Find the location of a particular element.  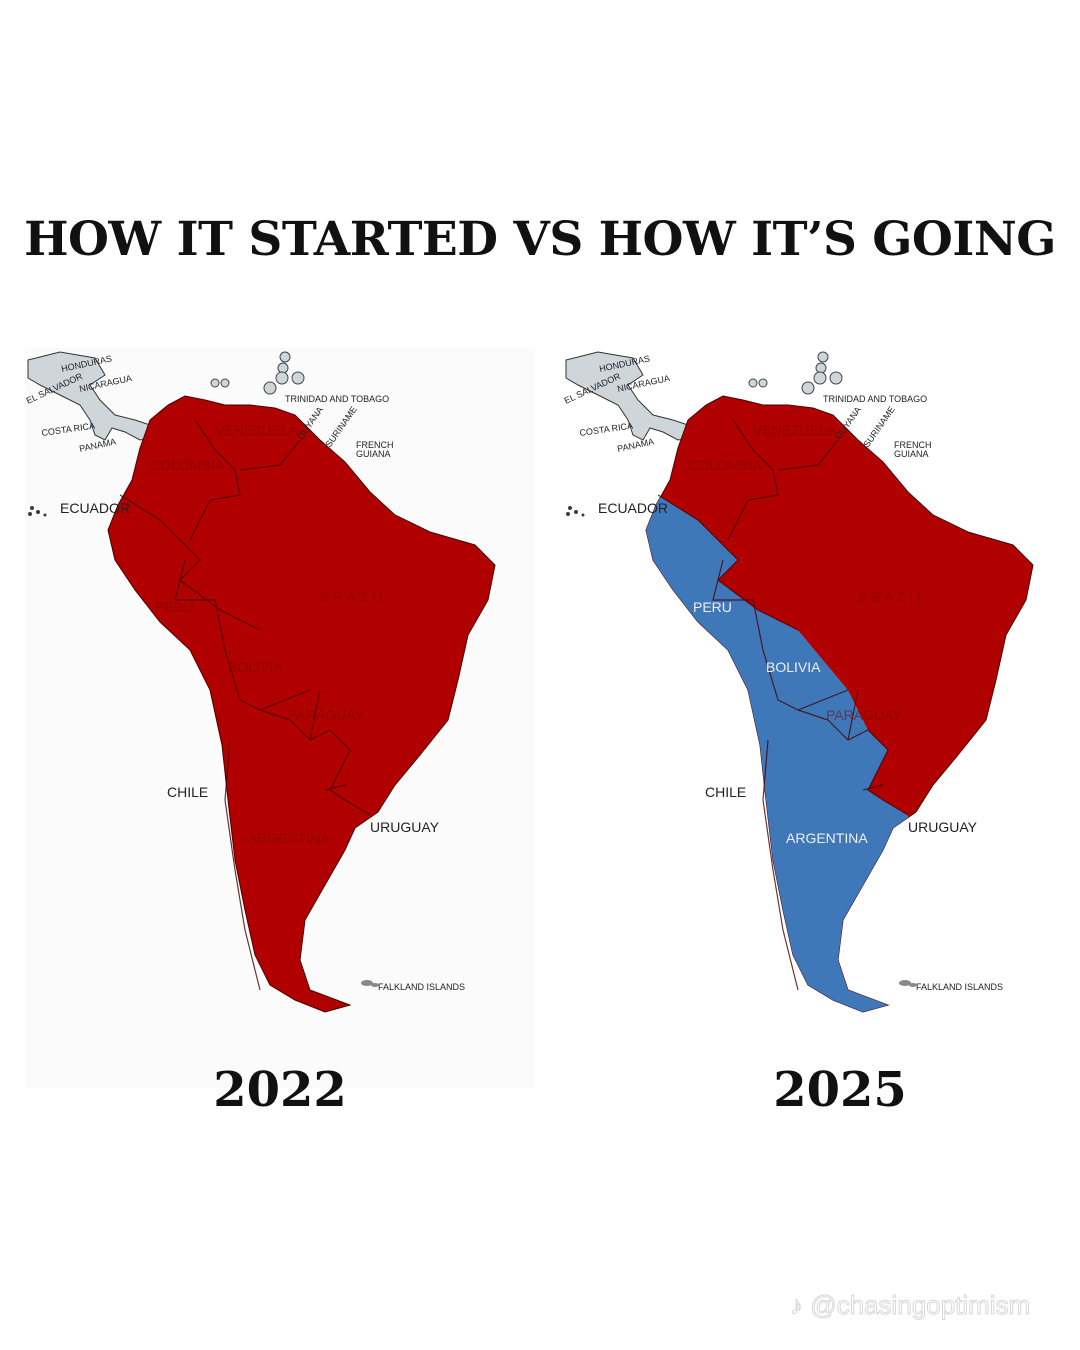

tiktok-watermark: ♪ @chasingoptimism is located at coordinates (910, 1305).